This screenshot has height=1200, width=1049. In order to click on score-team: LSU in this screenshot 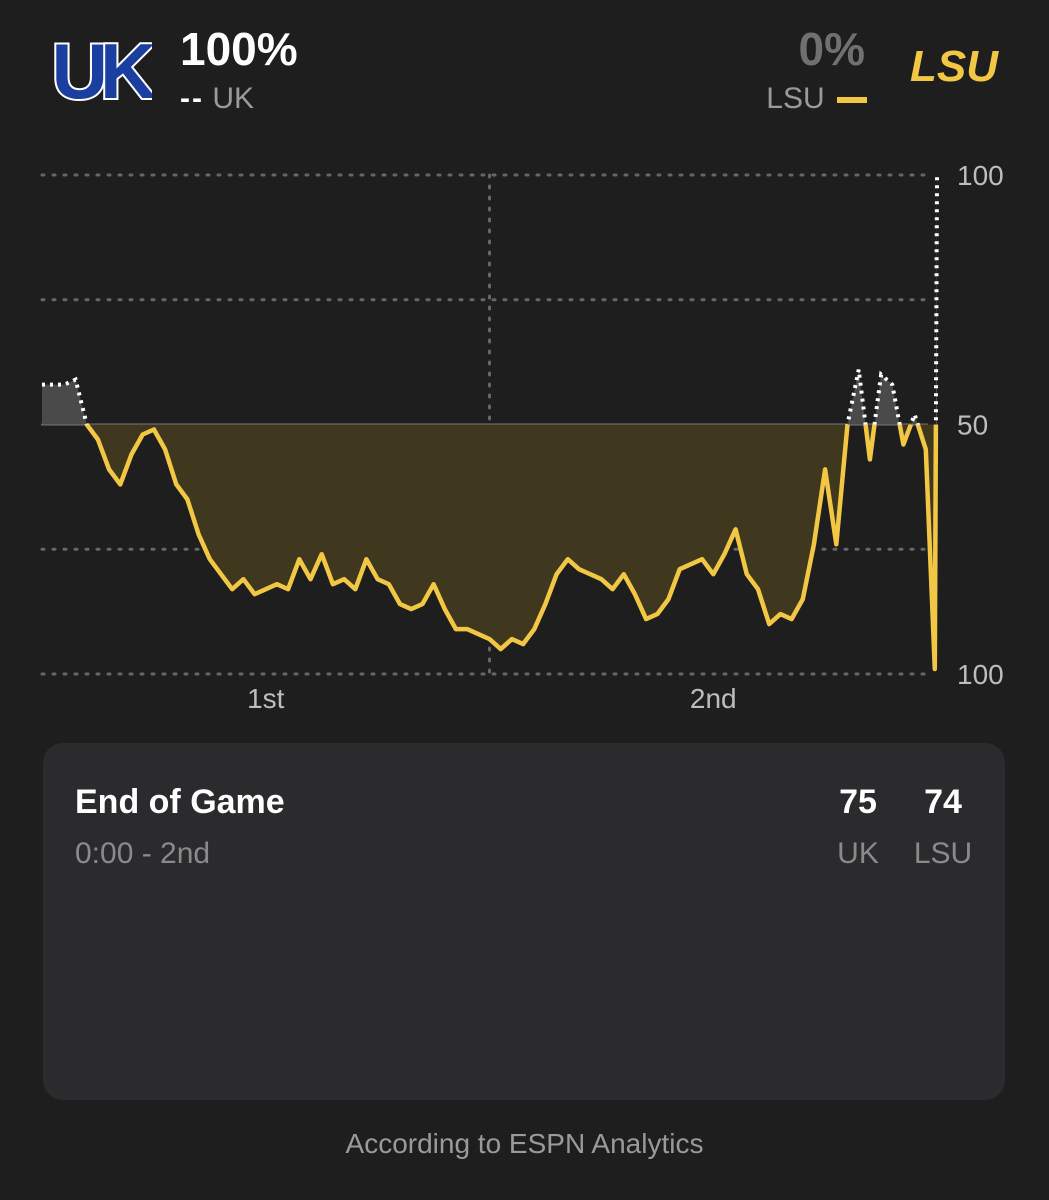, I will do `click(943, 853)`.